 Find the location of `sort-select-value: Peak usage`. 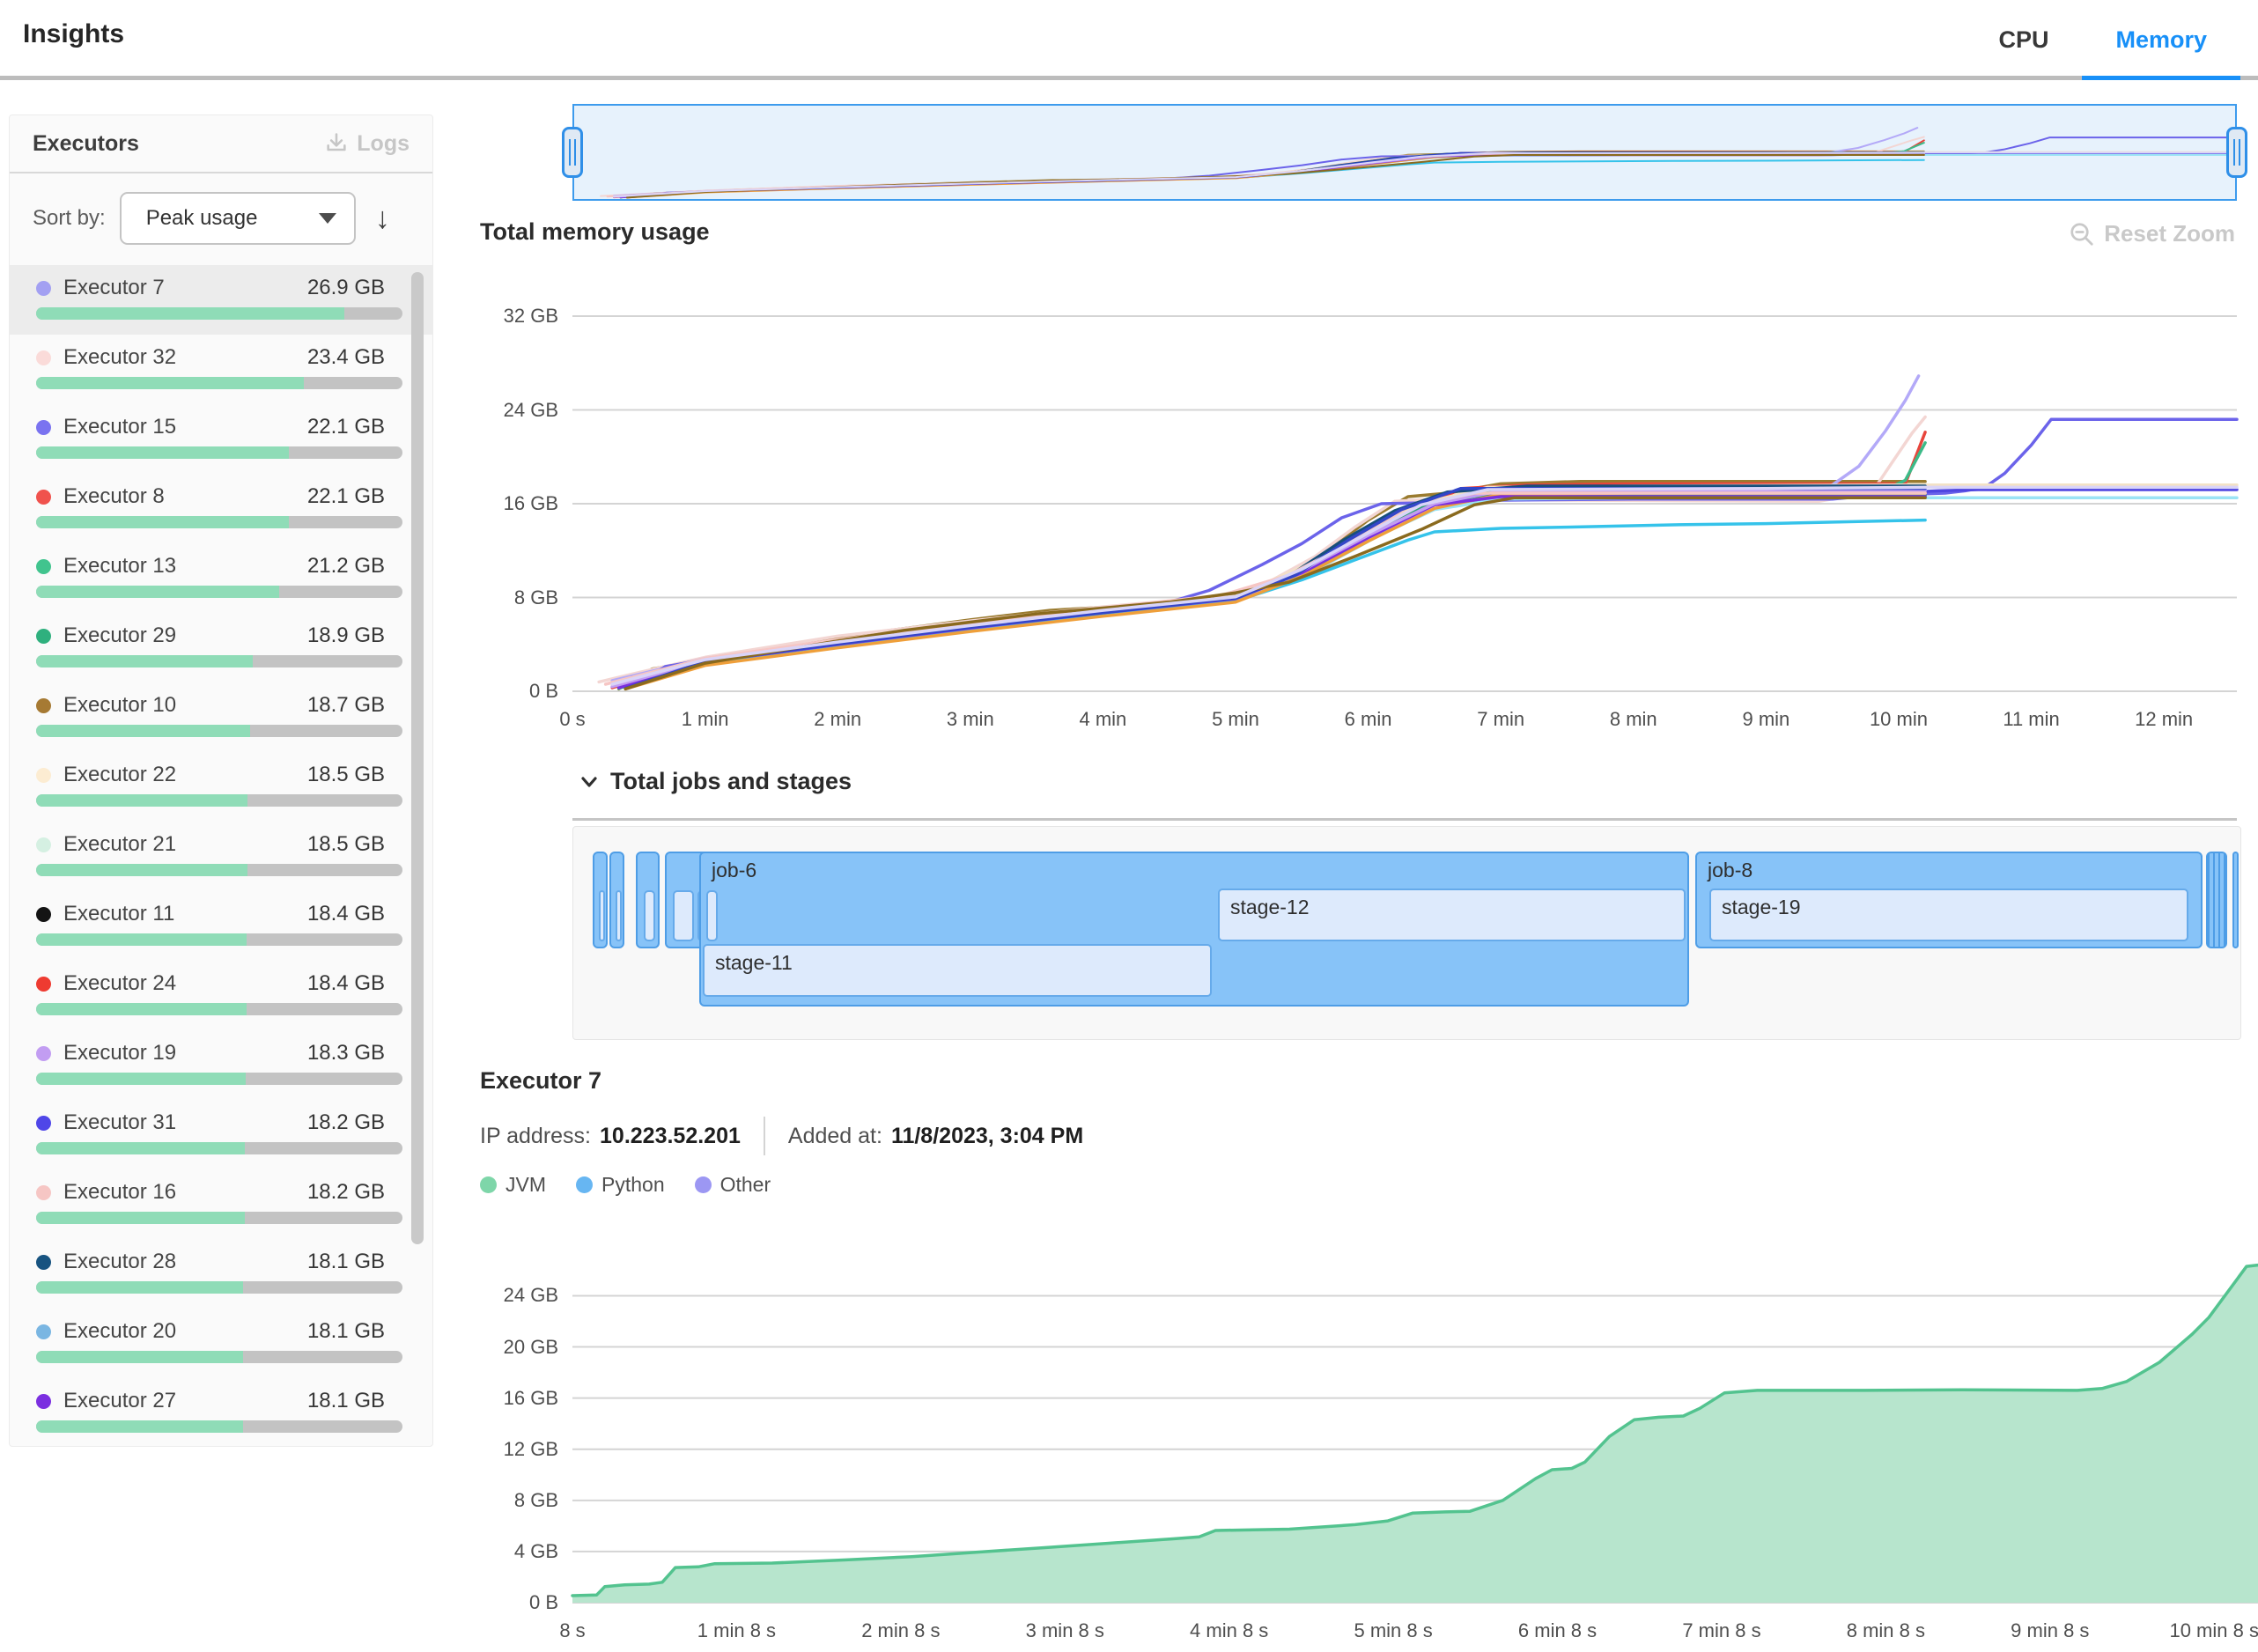

sort-select-value: Peak usage is located at coordinates (201, 218).